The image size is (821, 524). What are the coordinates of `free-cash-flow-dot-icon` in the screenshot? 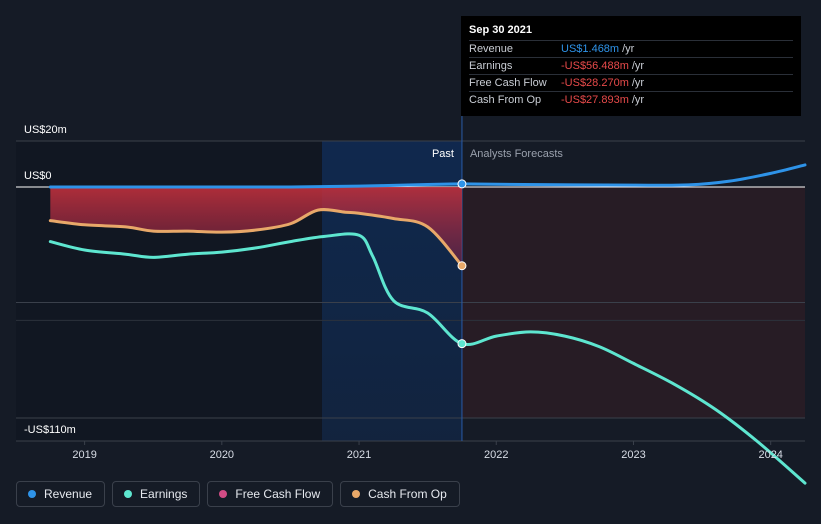 It's located at (223, 494).